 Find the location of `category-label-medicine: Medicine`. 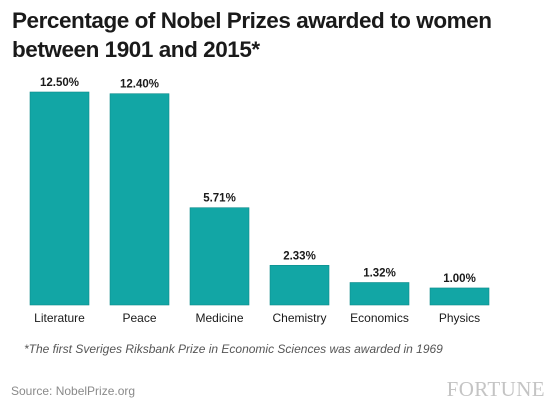

category-label-medicine: Medicine is located at coordinates (219, 318).